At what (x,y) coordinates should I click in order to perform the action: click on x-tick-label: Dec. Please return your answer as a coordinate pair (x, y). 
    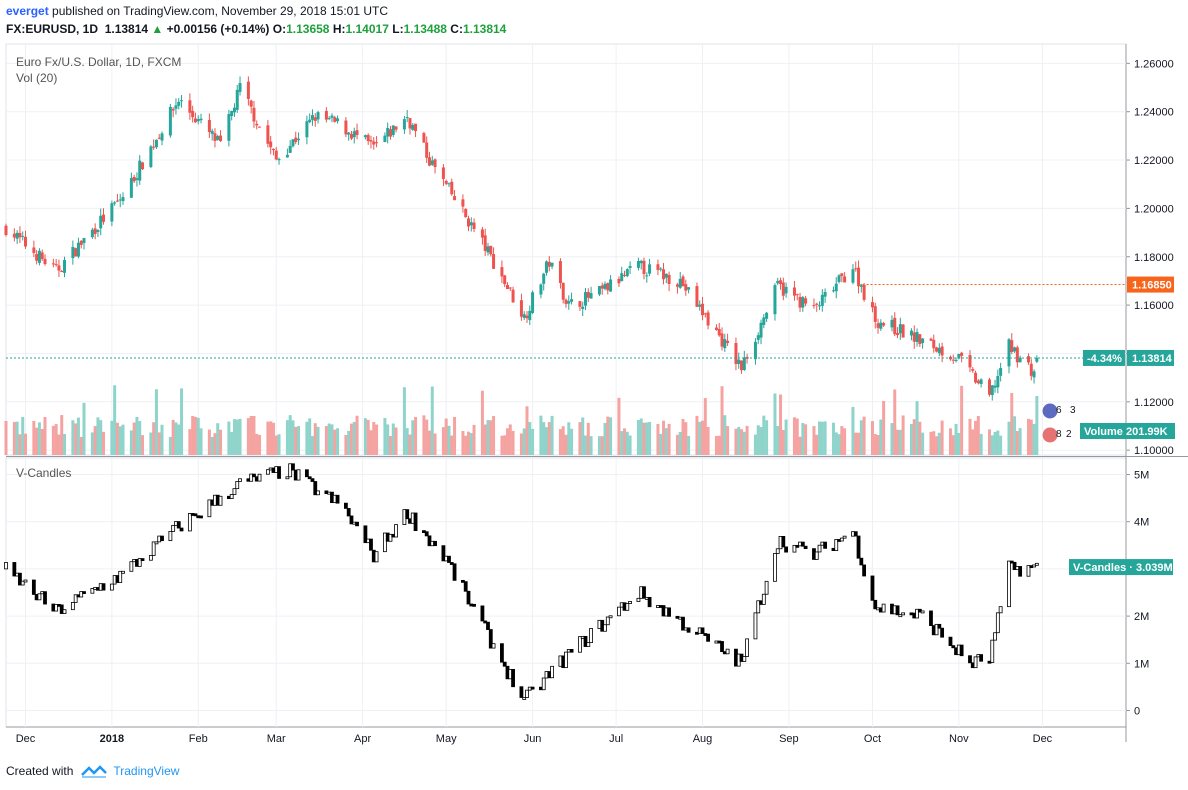
    Looking at the image, I should click on (26, 739).